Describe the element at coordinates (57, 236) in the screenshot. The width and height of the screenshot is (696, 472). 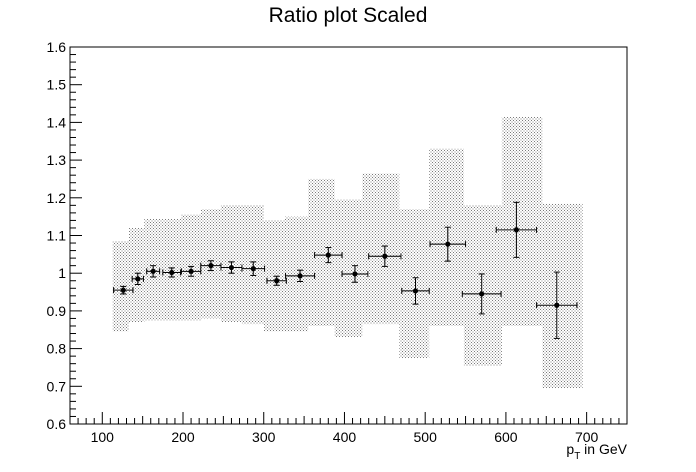
I see `y-tick-label: 1.1` at that location.